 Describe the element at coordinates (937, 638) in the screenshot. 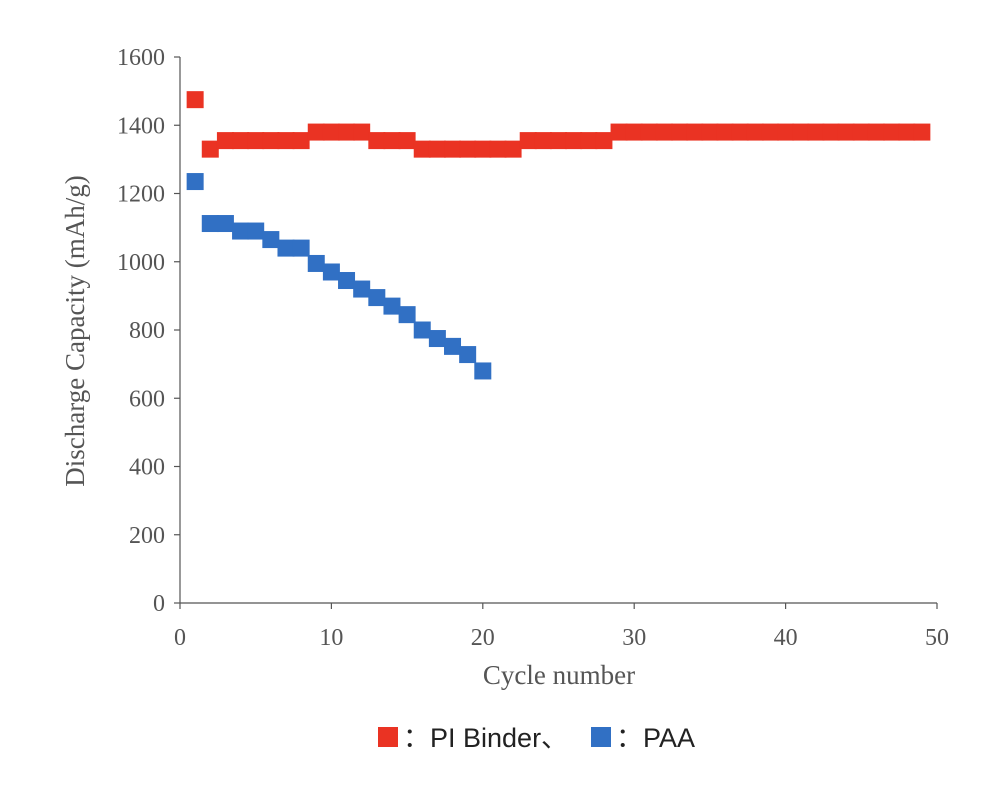

I see `x-tick-label: 50` at that location.